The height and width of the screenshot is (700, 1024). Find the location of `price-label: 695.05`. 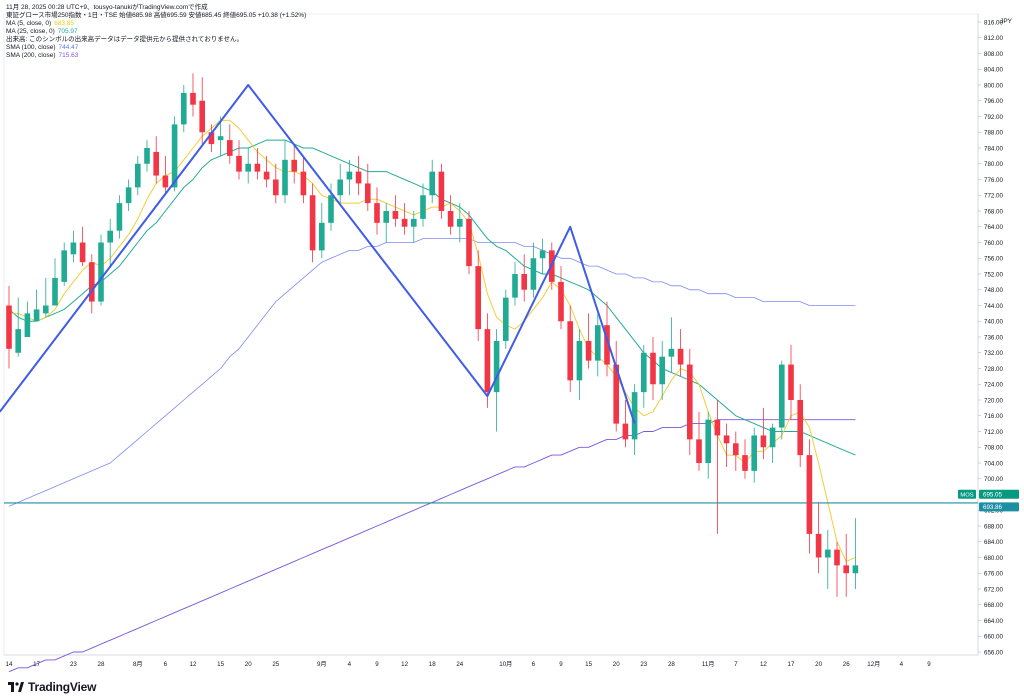

price-label: 695.05 is located at coordinates (992, 495).